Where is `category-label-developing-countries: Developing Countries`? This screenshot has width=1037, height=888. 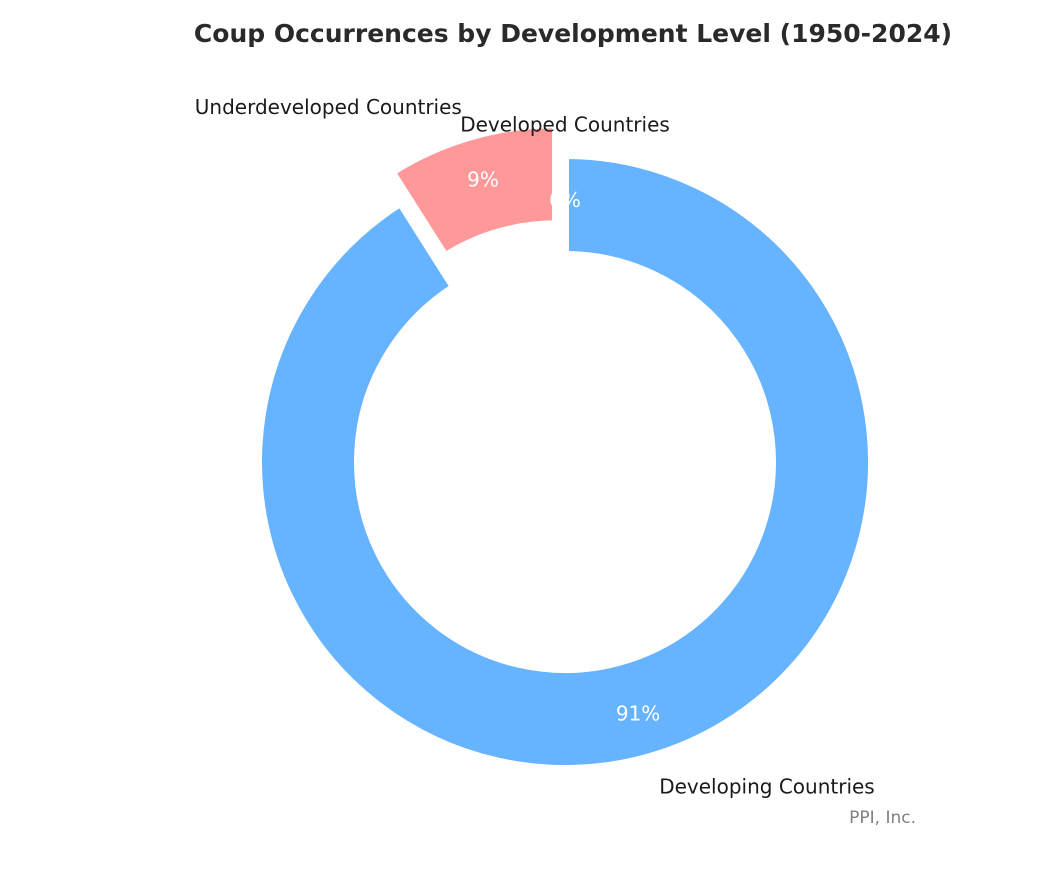
category-label-developing-countries: Developing Countries is located at coordinates (767, 786).